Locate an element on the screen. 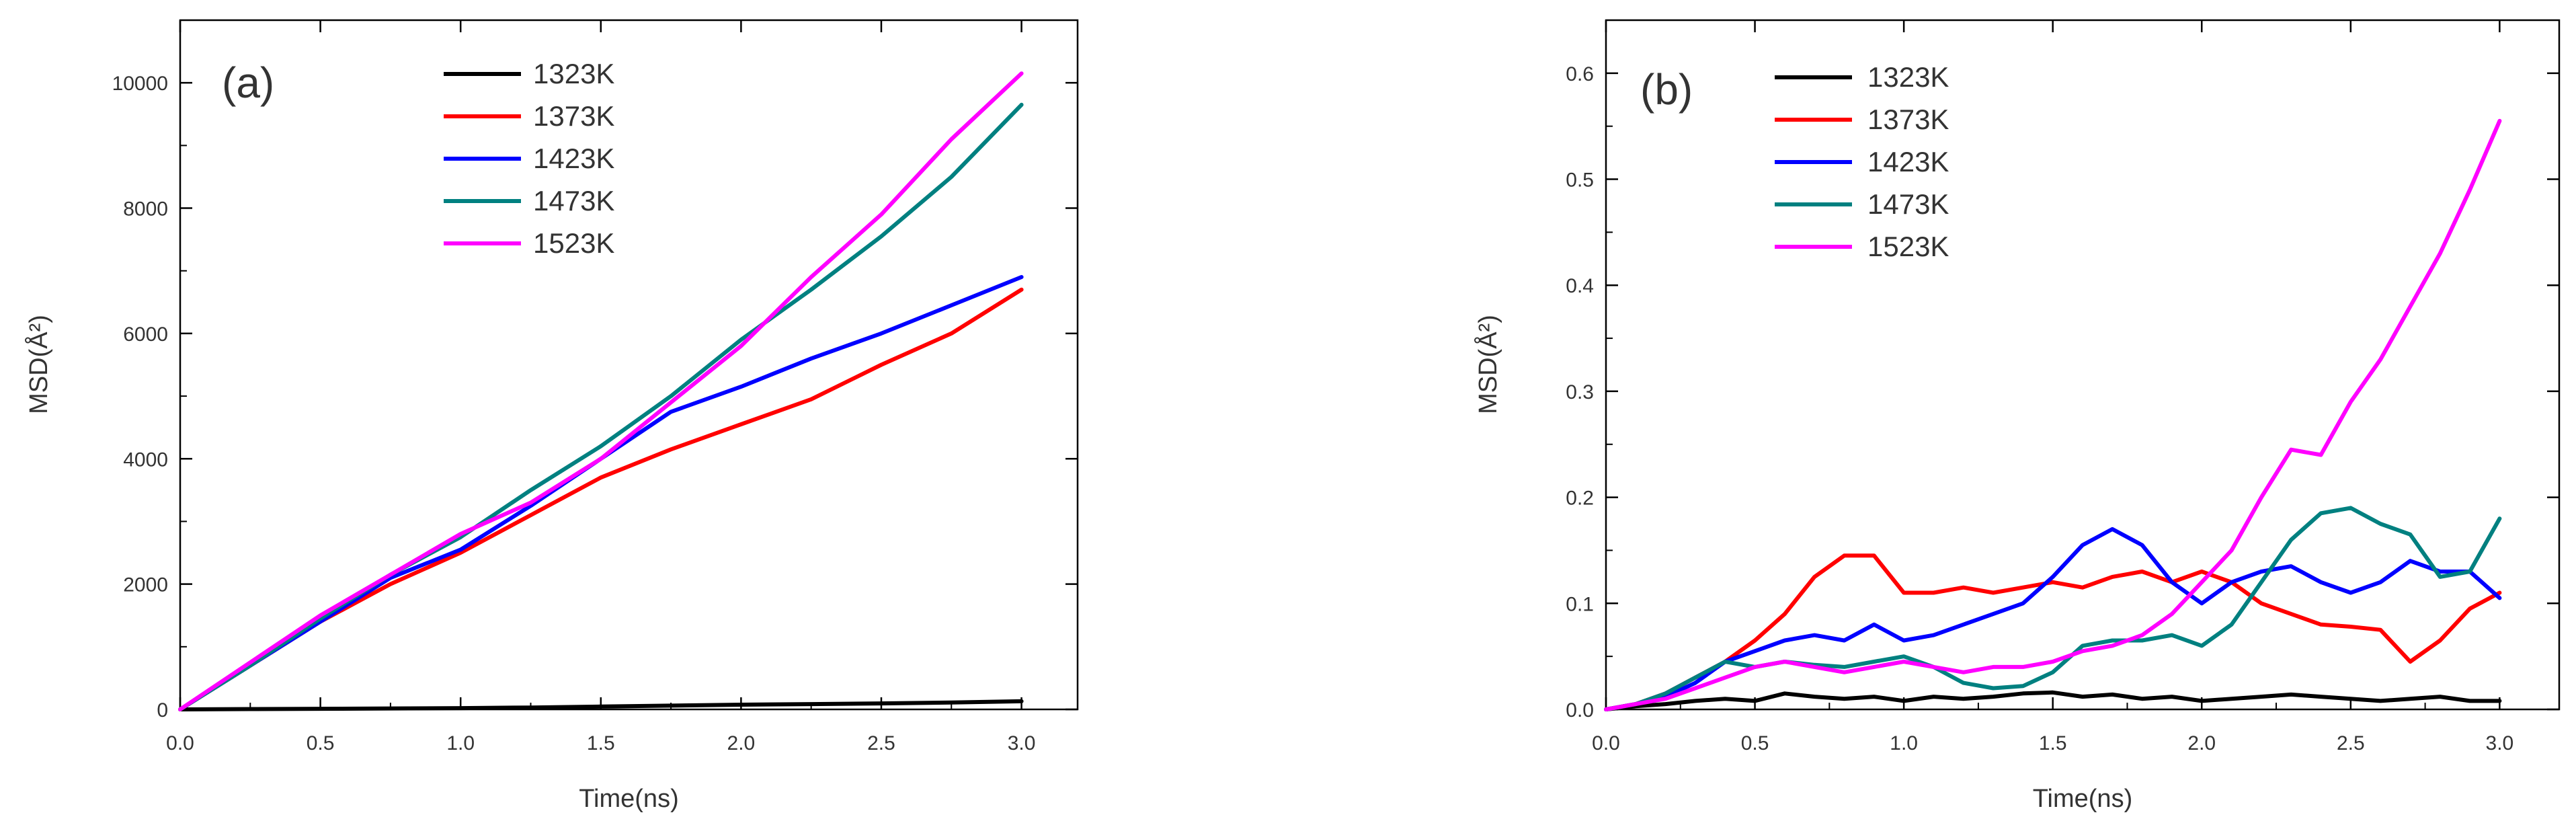 This screenshot has width=2576, height=819. panel-a-legend-label-1523K: 1523K is located at coordinates (573, 243).